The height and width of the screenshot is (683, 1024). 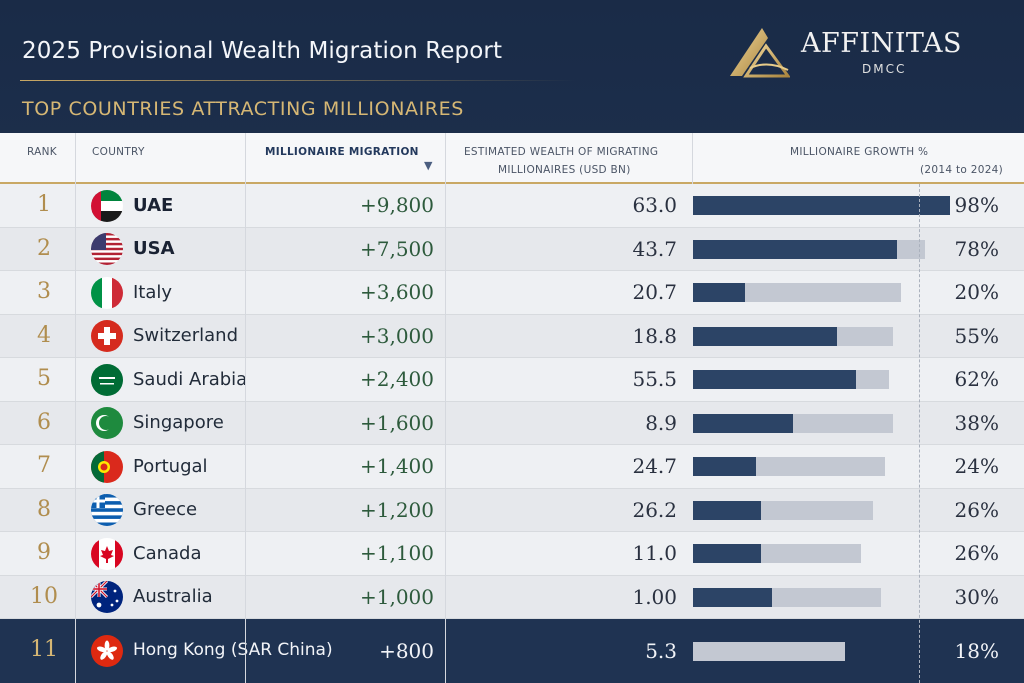 I want to click on table-row: 8 Greece +1,200 26.2 26%, so click(x=512, y=510).